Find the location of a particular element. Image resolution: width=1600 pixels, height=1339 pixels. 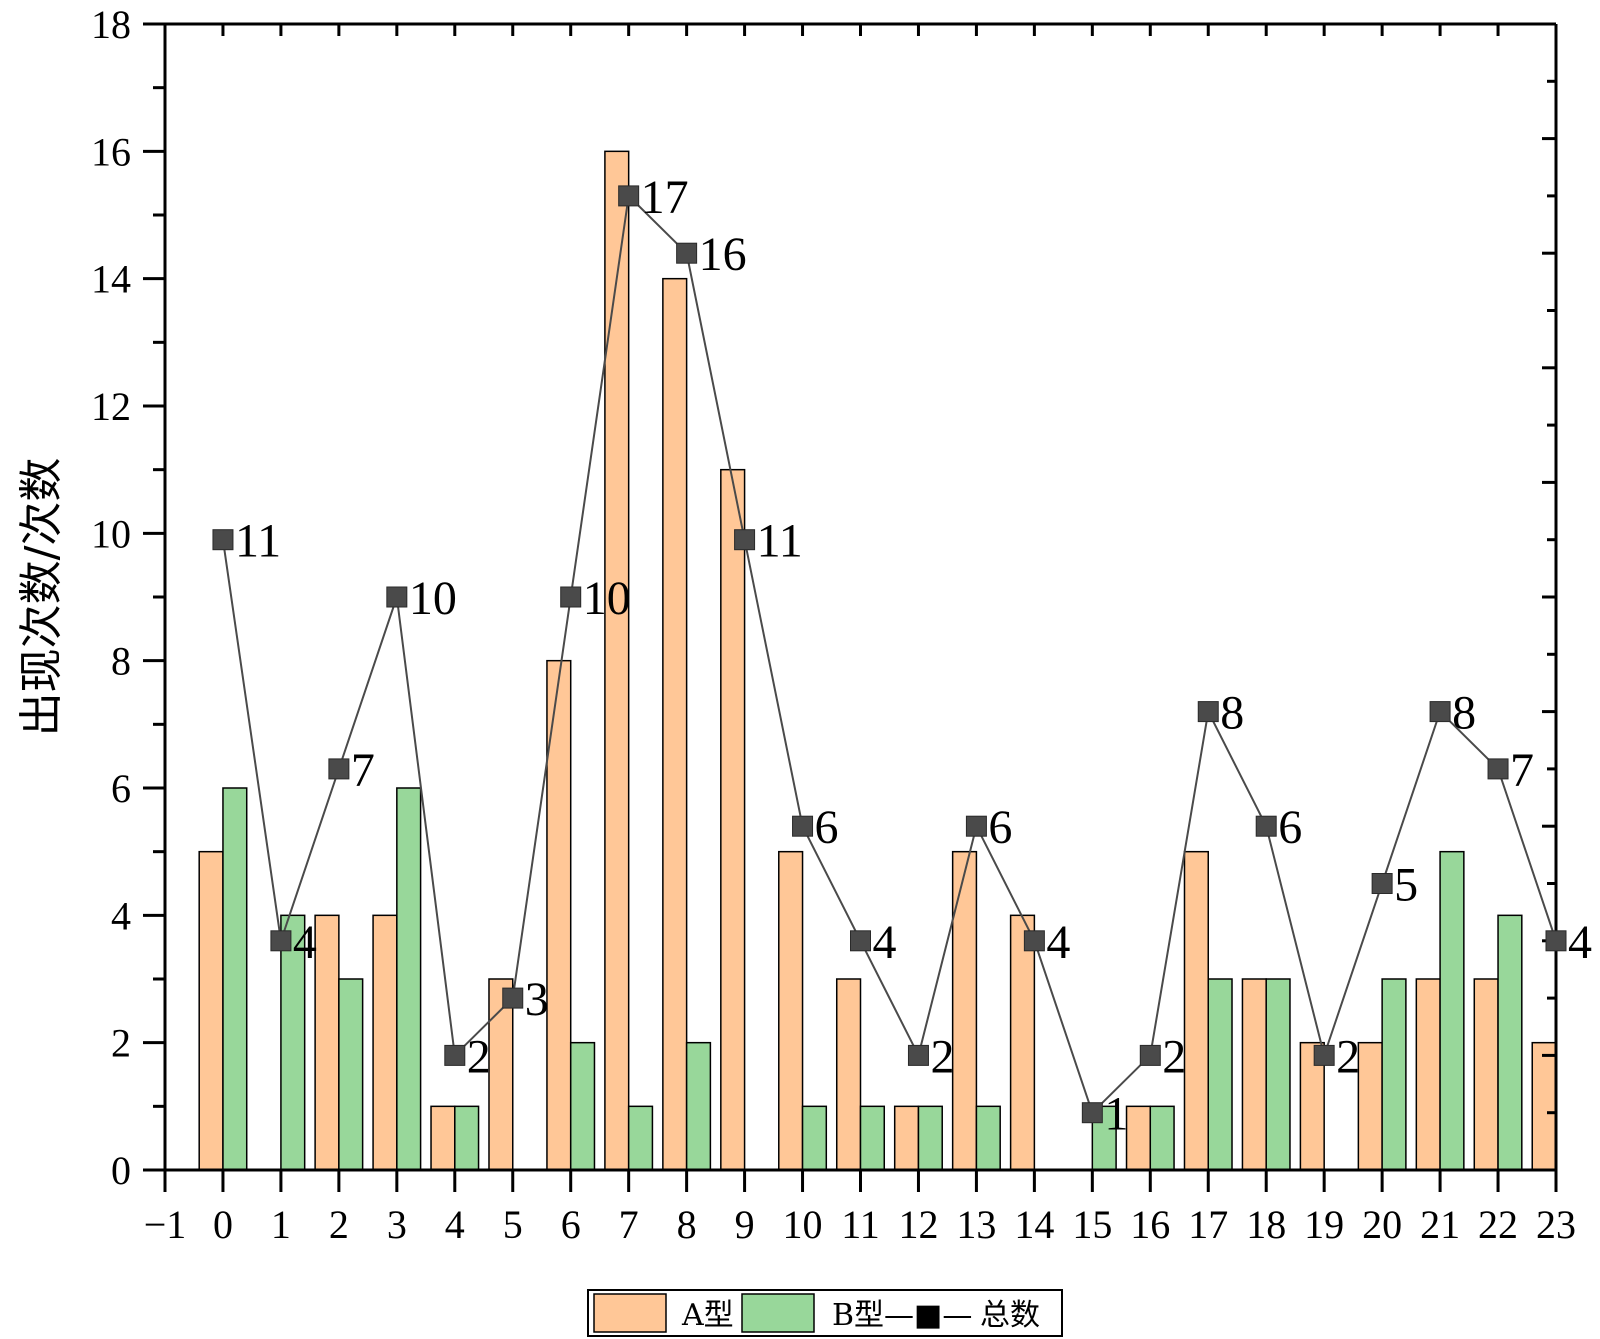

x-tick-label-15: 15 is located at coordinates (1092, 1224).